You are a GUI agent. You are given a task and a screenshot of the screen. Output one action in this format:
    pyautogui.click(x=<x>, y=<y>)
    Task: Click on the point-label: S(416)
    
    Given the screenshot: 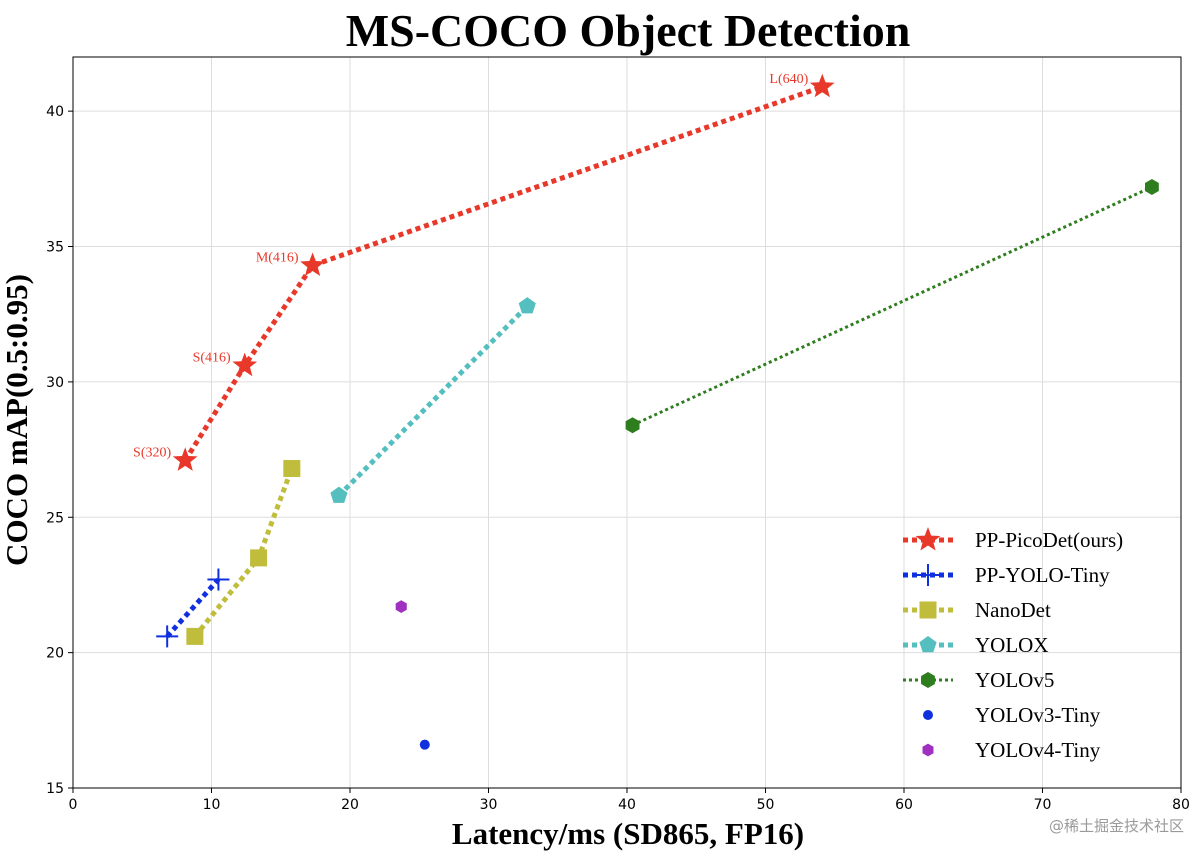 What is the action you would take?
    pyautogui.click(x=212, y=358)
    